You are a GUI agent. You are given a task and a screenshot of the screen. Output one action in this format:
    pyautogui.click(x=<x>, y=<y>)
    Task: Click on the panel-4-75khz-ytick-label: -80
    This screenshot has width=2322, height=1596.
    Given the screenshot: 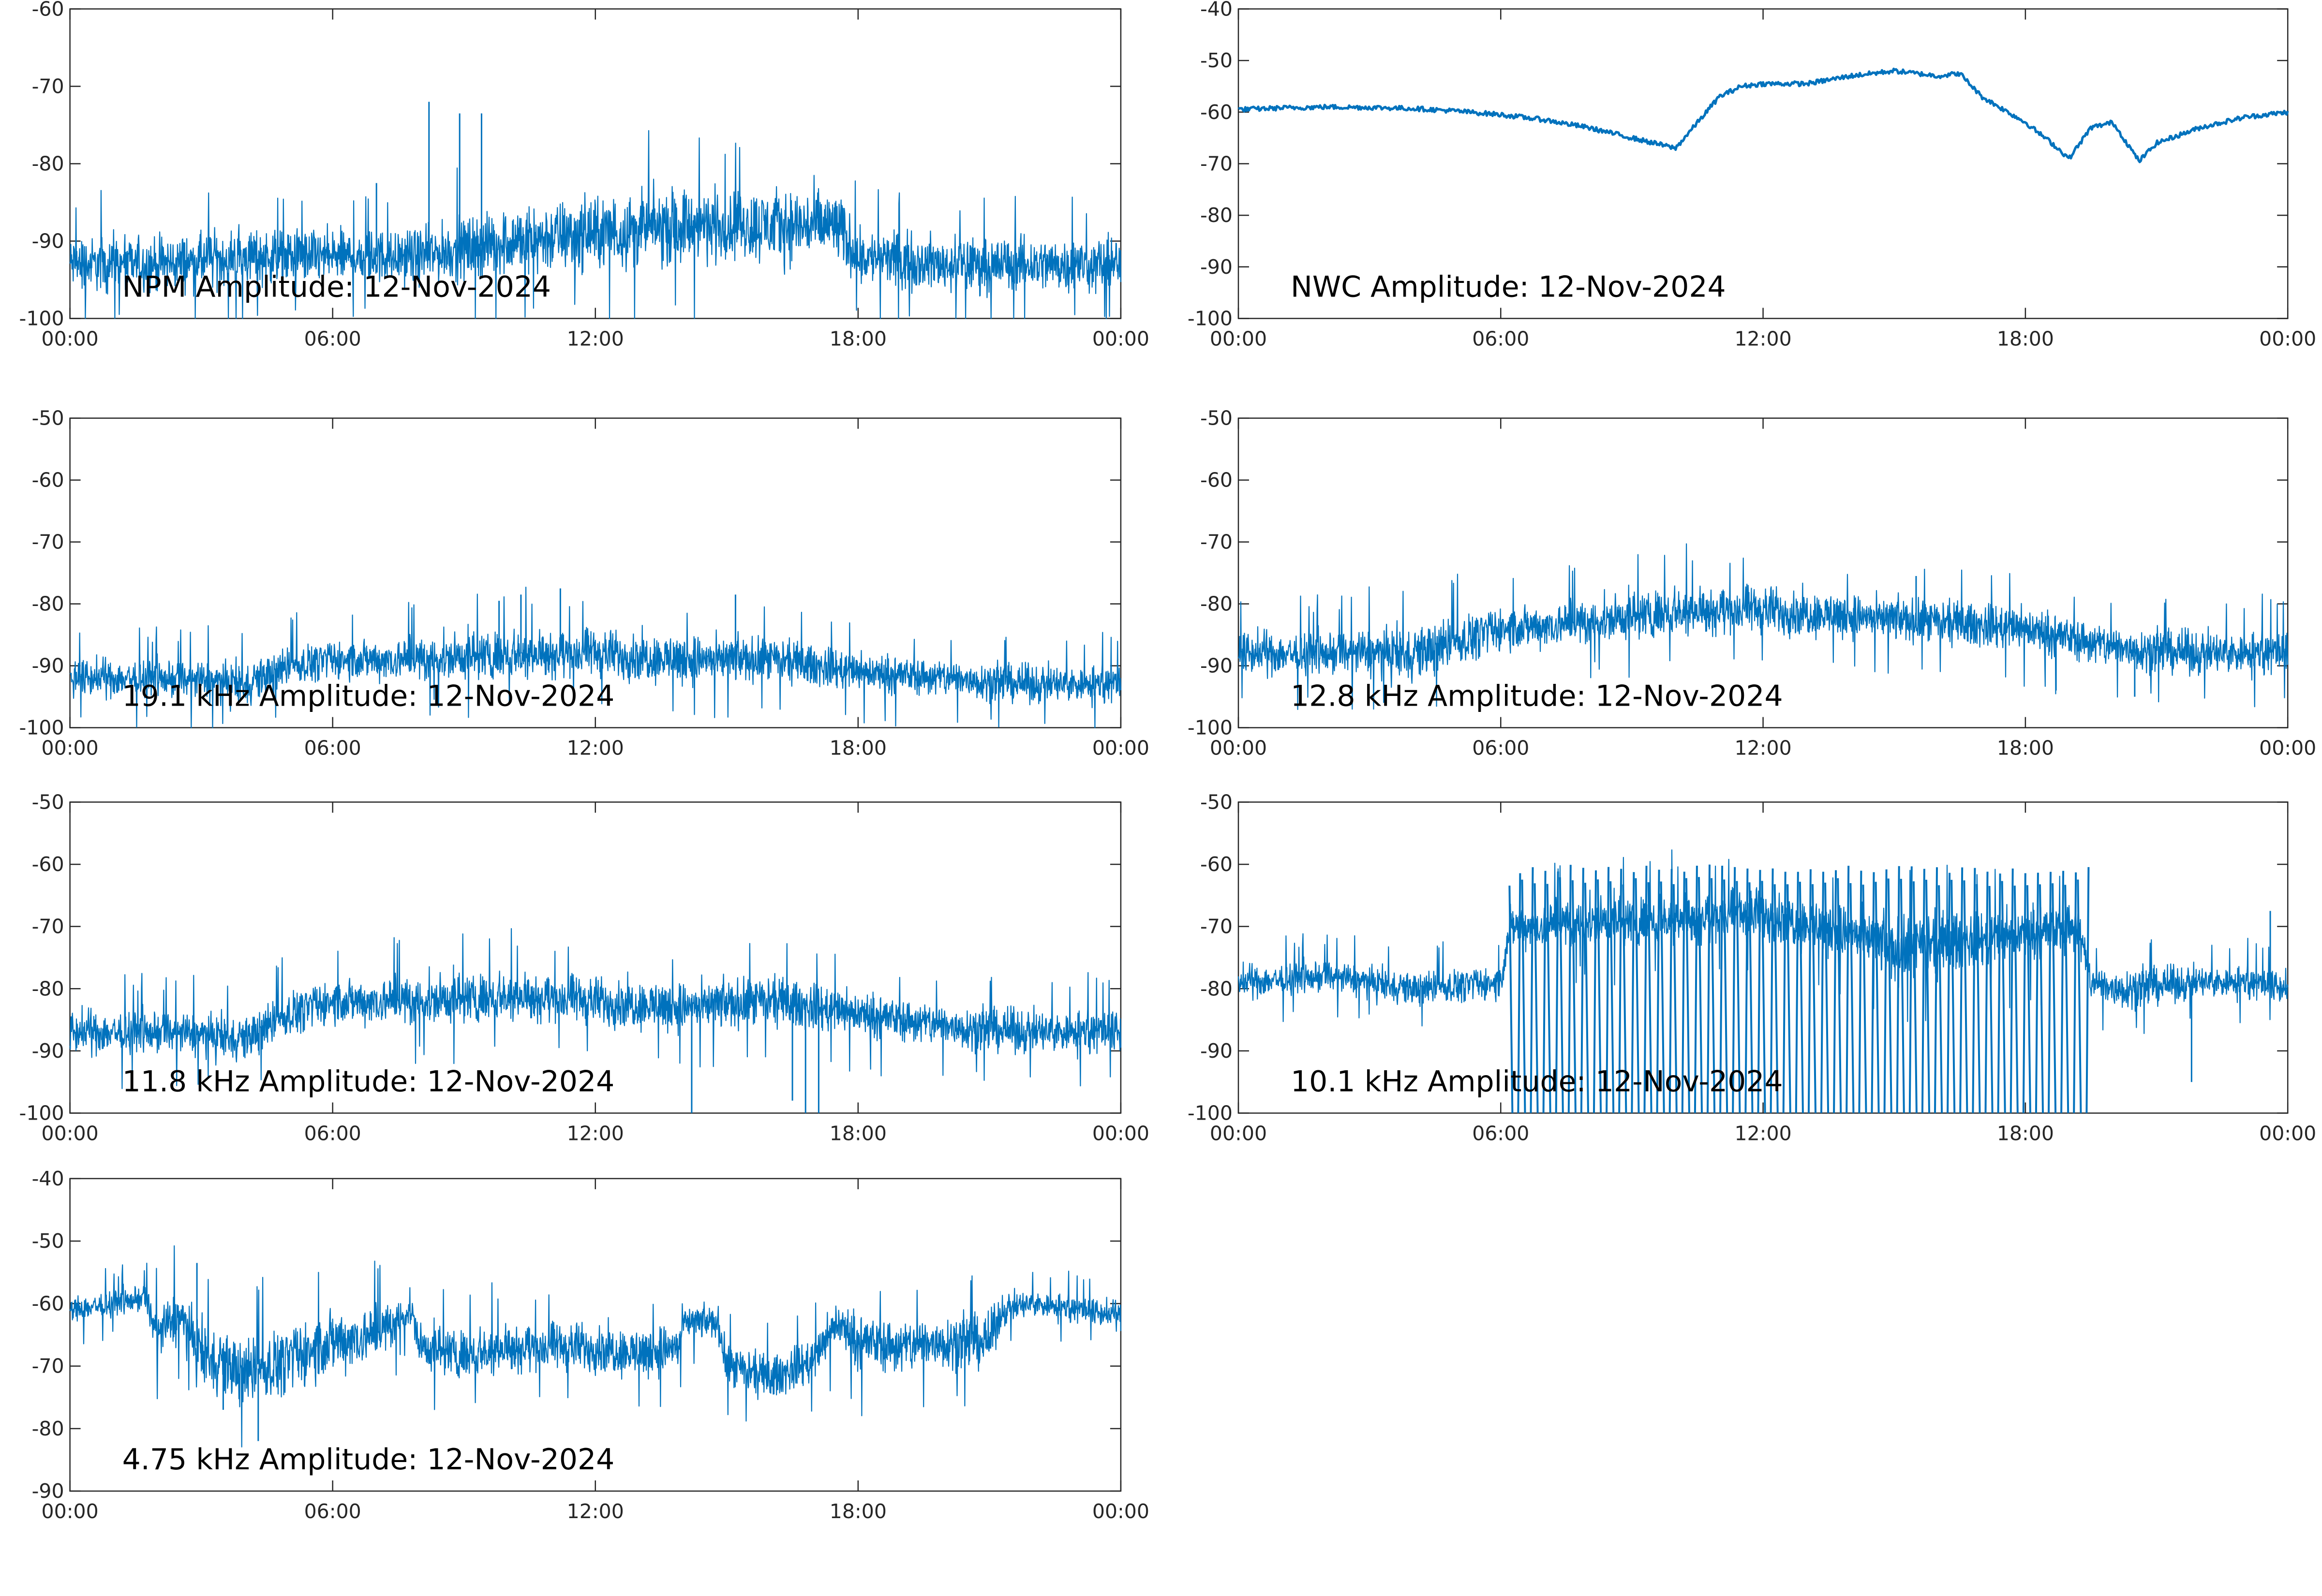 What is the action you would take?
    pyautogui.click(x=48, y=1428)
    